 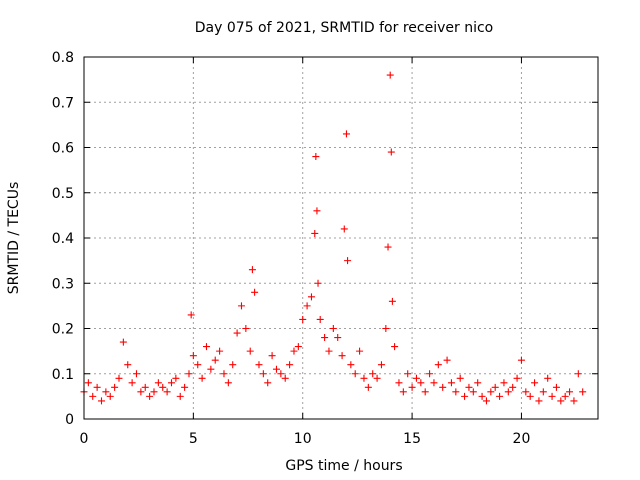 What do you see at coordinates (84, 439) in the screenshot?
I see `x-tick-label: 0` at bounding box center [84, 439].